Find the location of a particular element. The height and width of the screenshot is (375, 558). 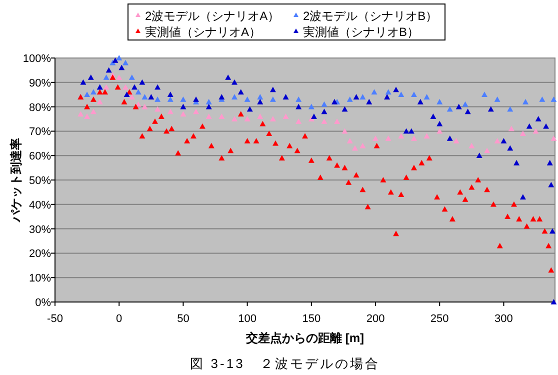

y-tick-label: 20% is located at coordinates (40, 254).